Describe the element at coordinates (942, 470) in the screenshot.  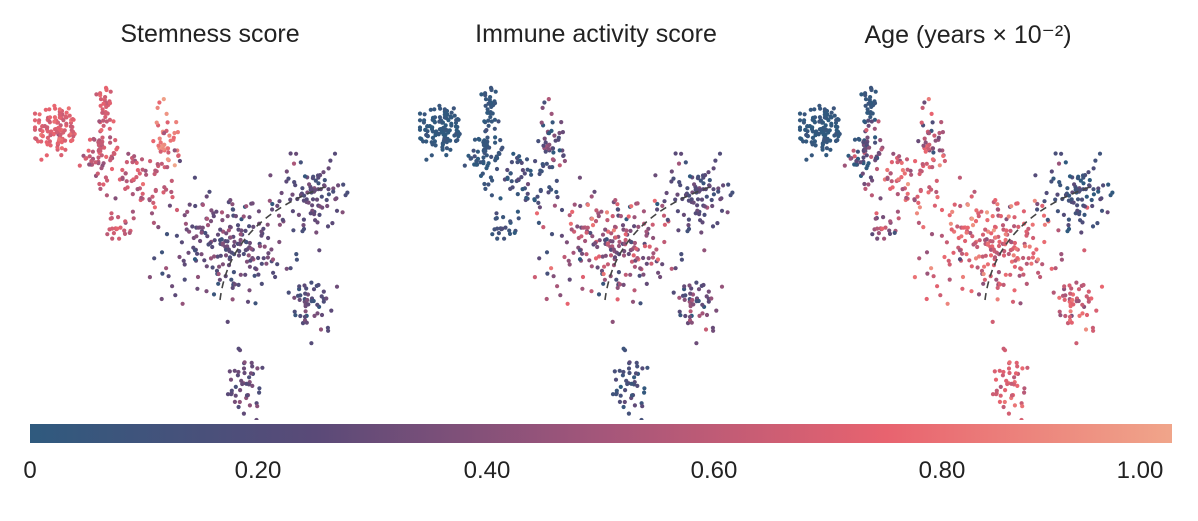
I see `colorbar-tick-label: 0.80` at that location.